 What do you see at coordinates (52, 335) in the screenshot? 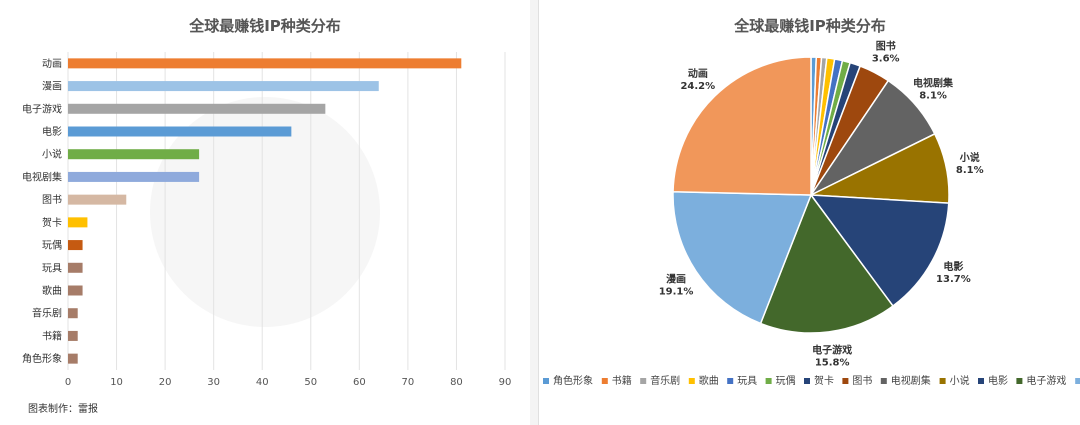
I see `category-label: 书籍` at bounding box center [52, 335].